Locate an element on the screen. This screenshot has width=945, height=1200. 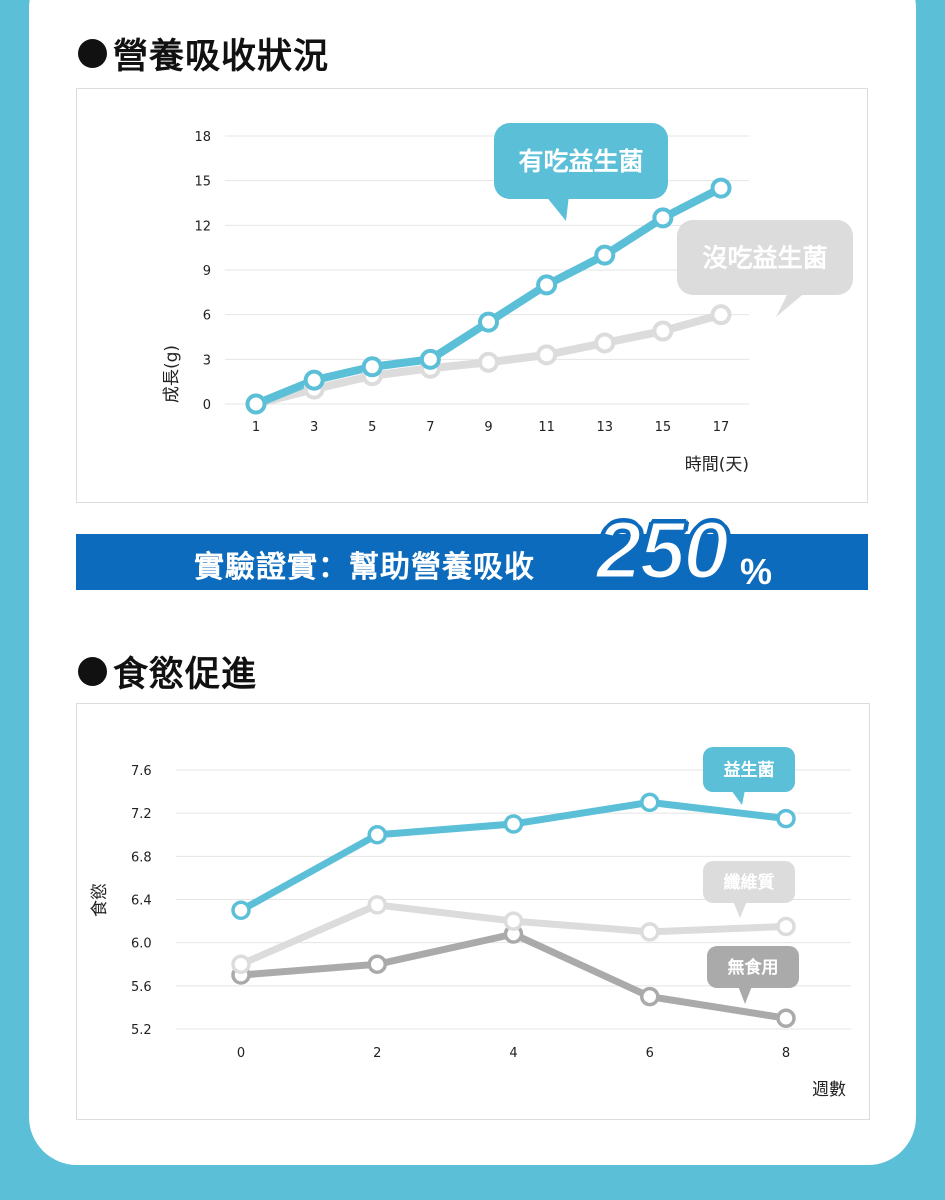
x-tick-label: 0 is located at coordinates (241, 1053).